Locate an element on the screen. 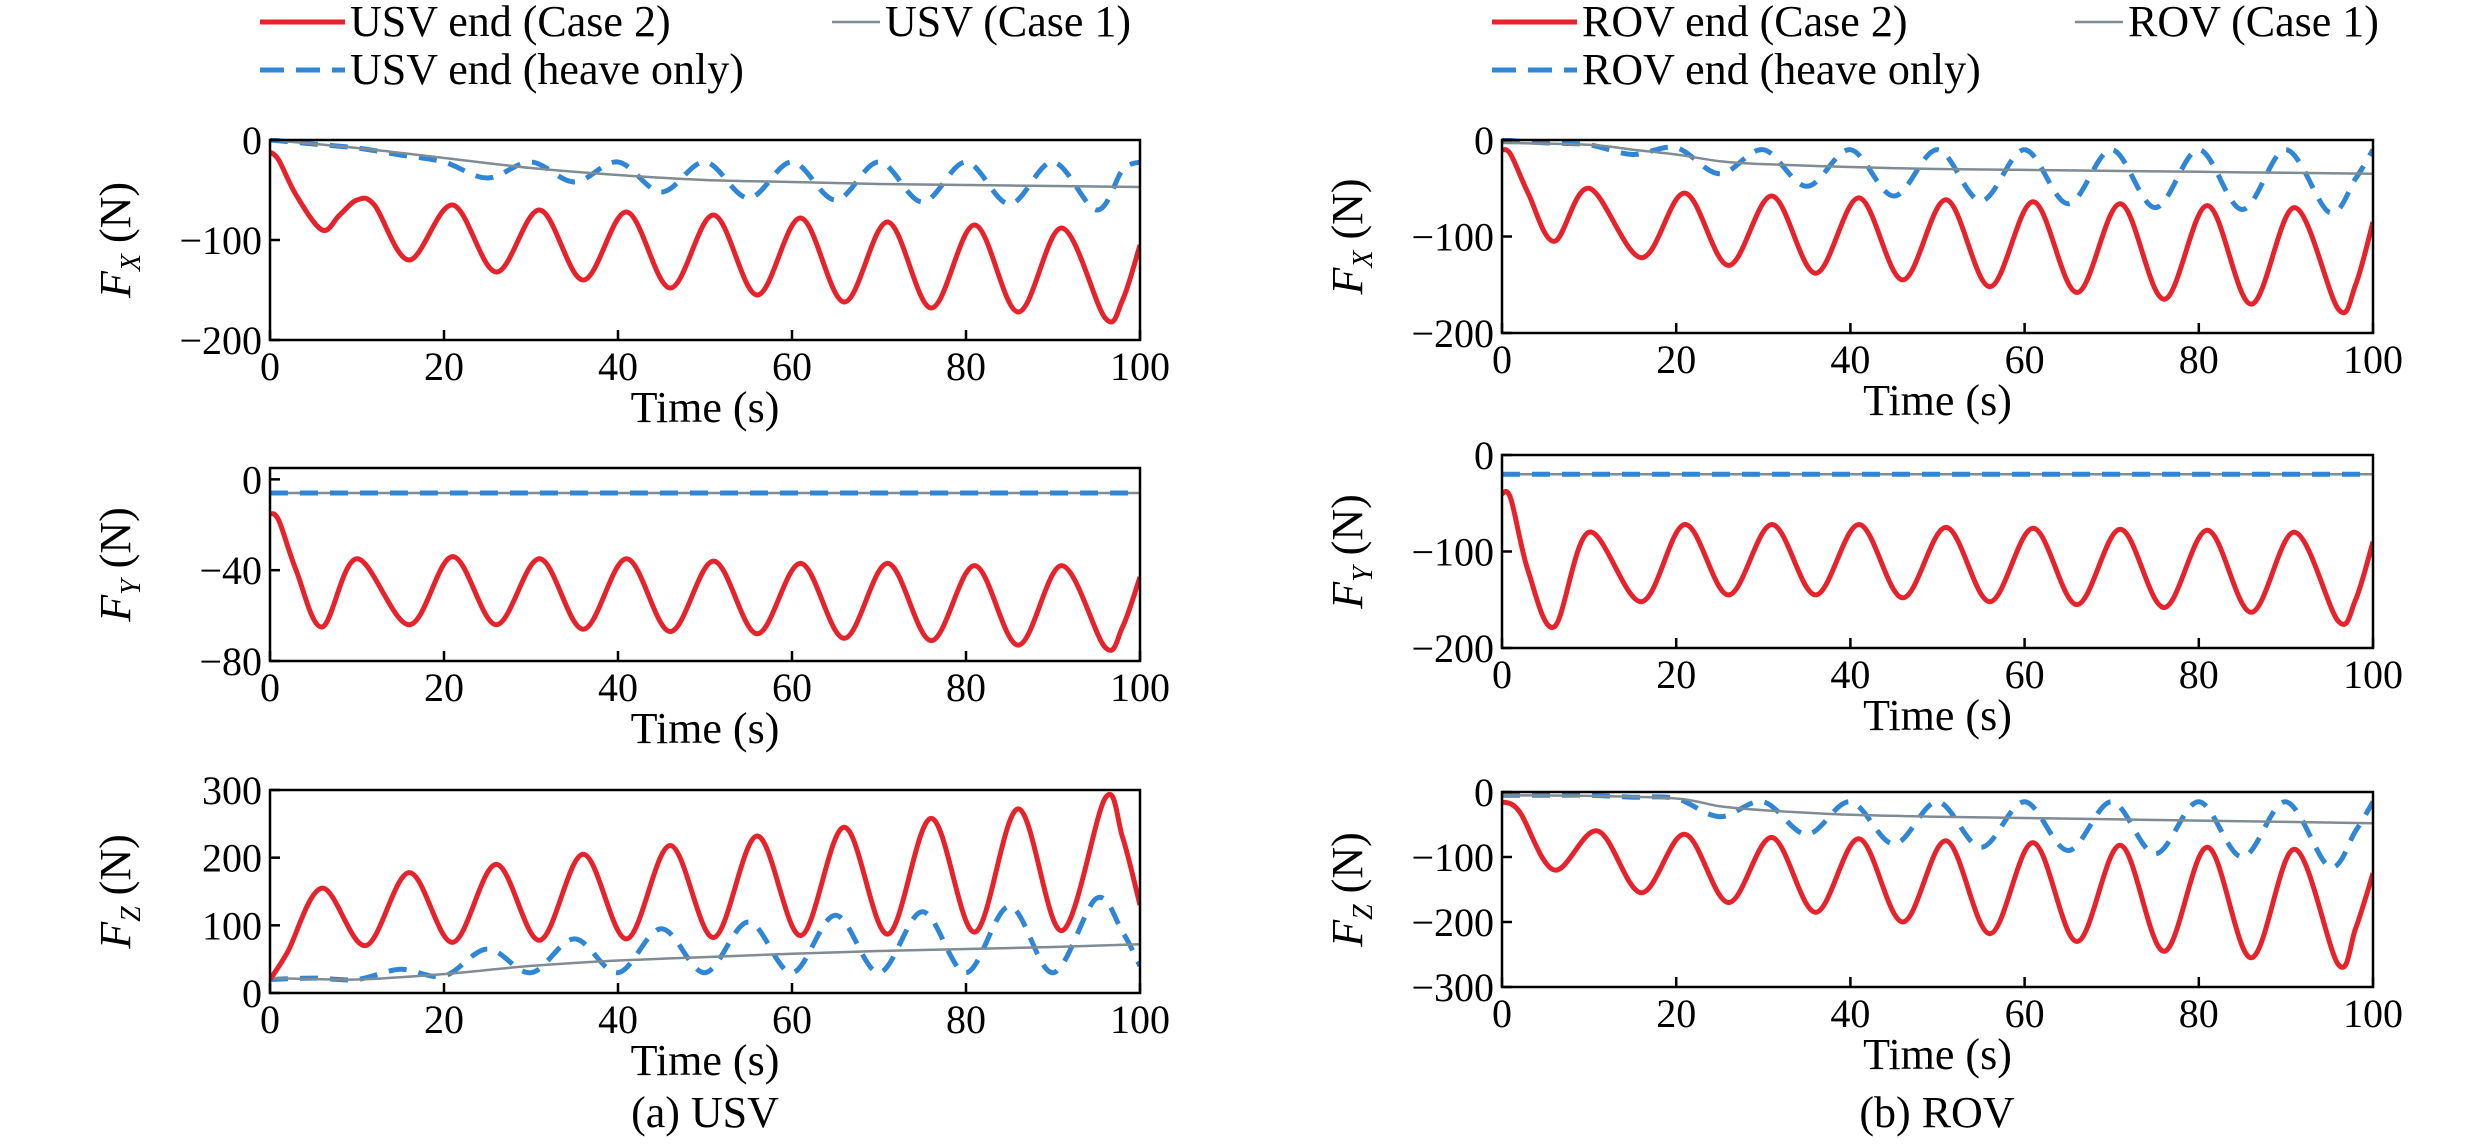  subplot-rov-x: 0 20 40 60 80 100 0 −100 −200 Time (s) FX (N) is located at coordinates (1863, 271).